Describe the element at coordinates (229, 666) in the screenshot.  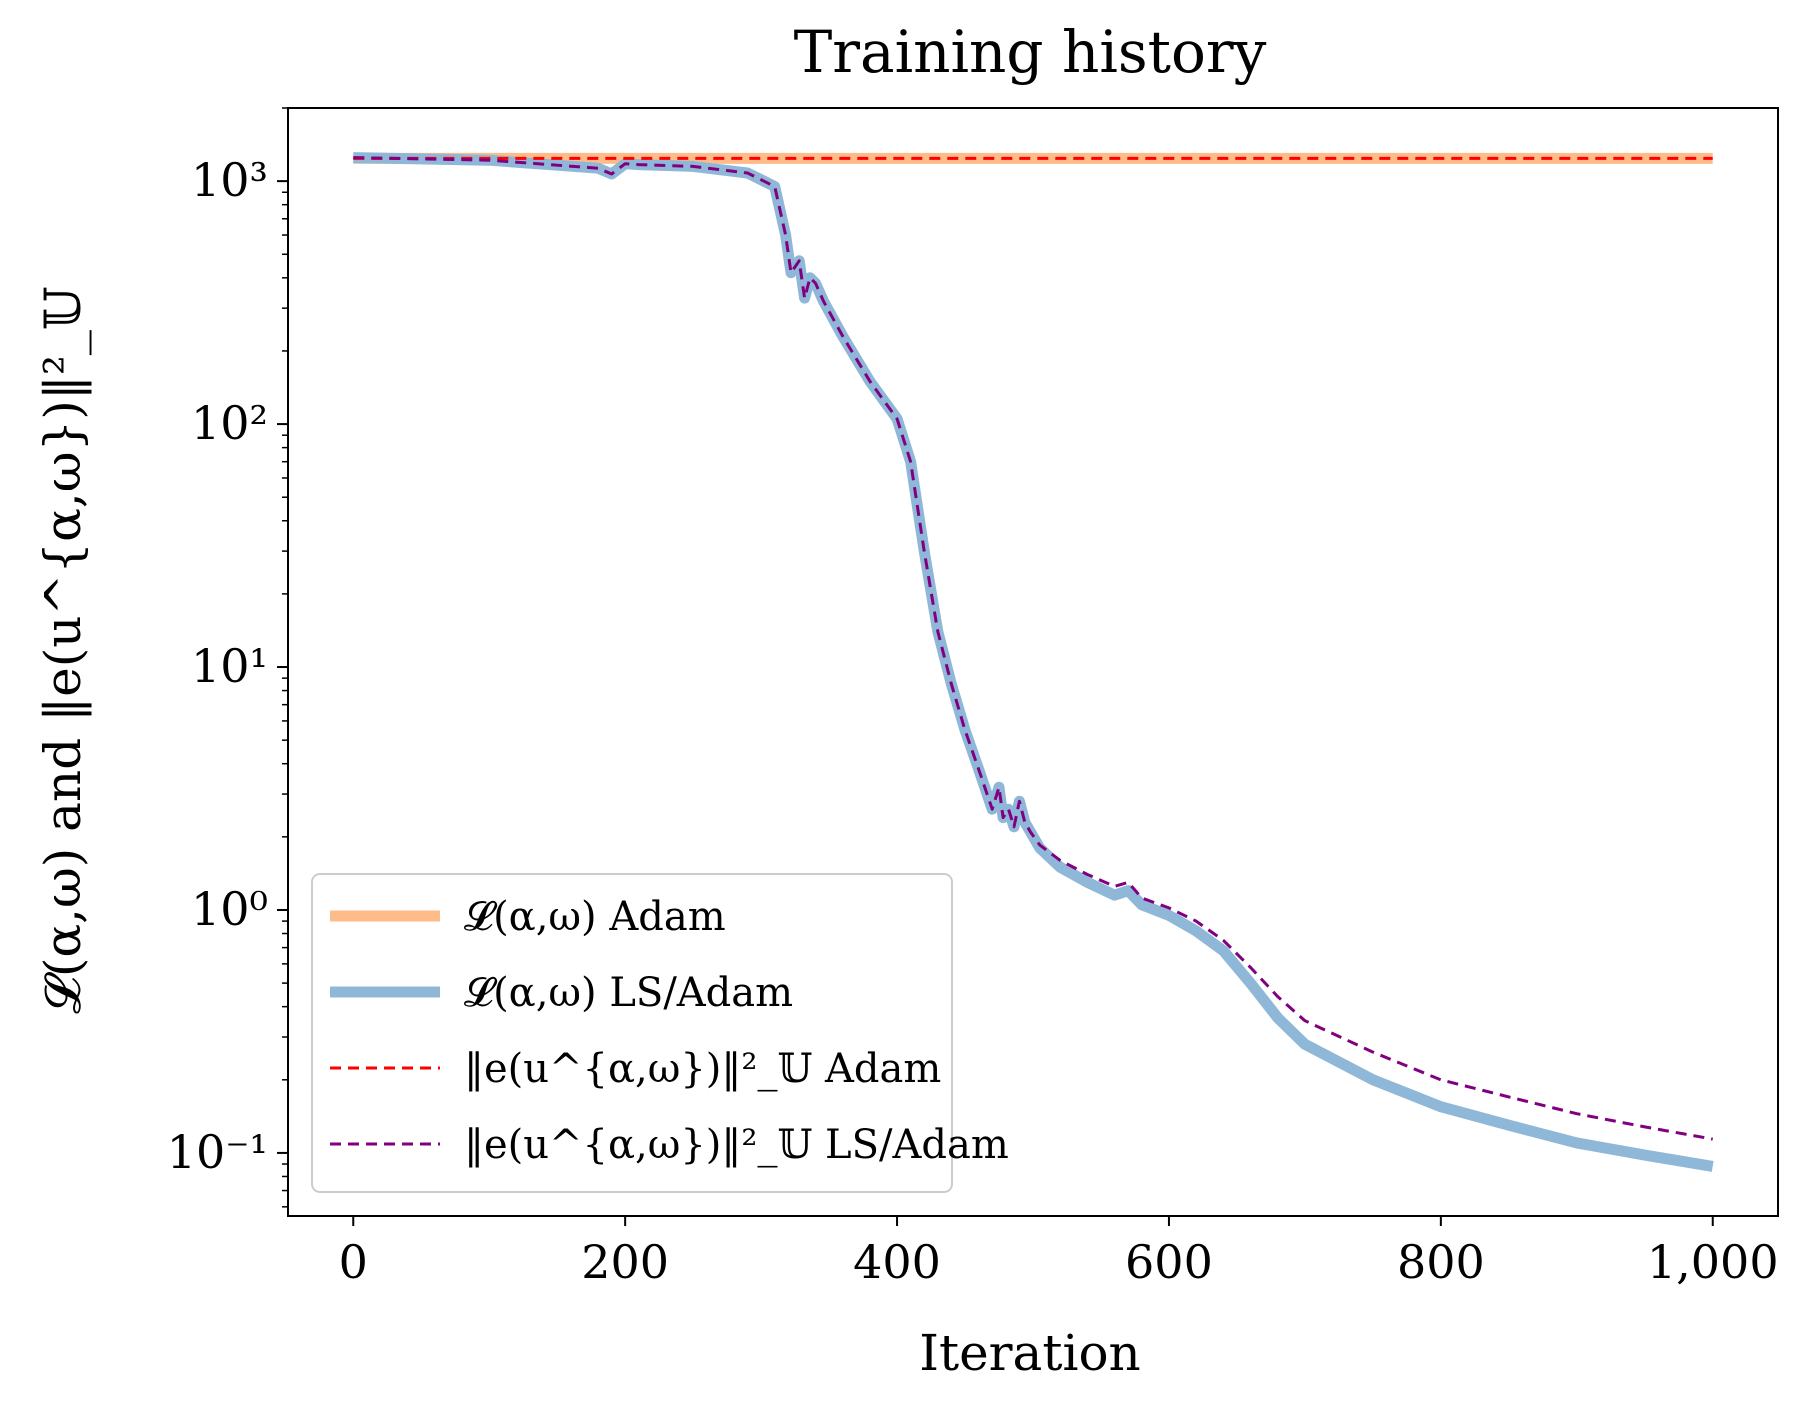
I see `y-tick-label-2: 10¹` at that location.